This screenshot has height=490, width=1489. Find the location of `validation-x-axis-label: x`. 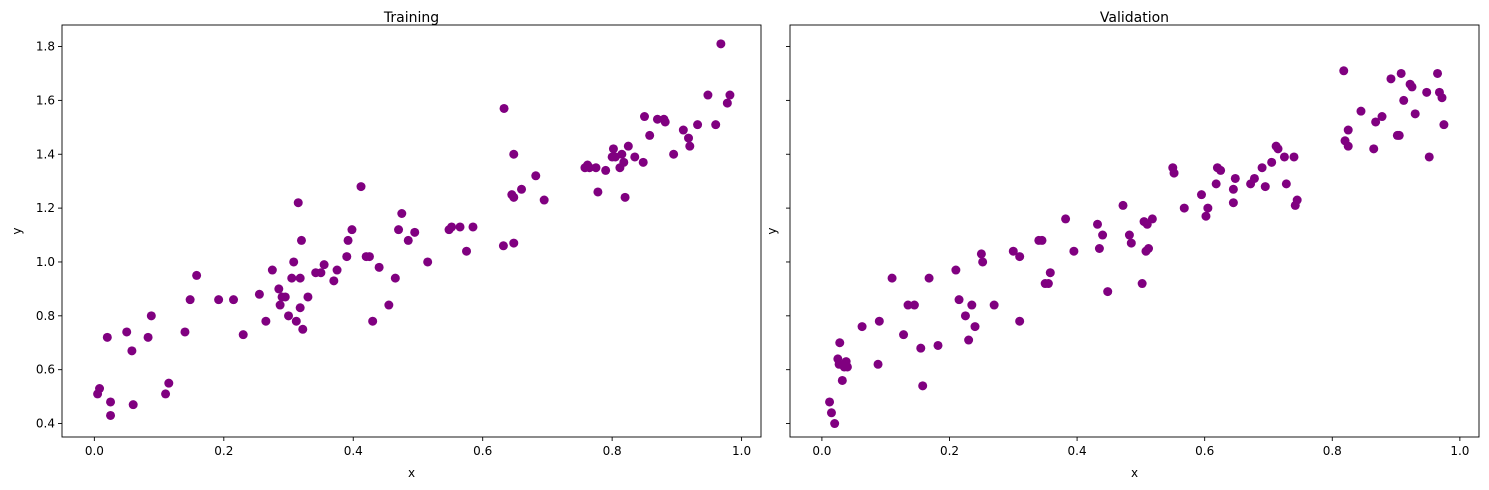

validation-x-axis-label: x is located at coordinates (1134, 473).